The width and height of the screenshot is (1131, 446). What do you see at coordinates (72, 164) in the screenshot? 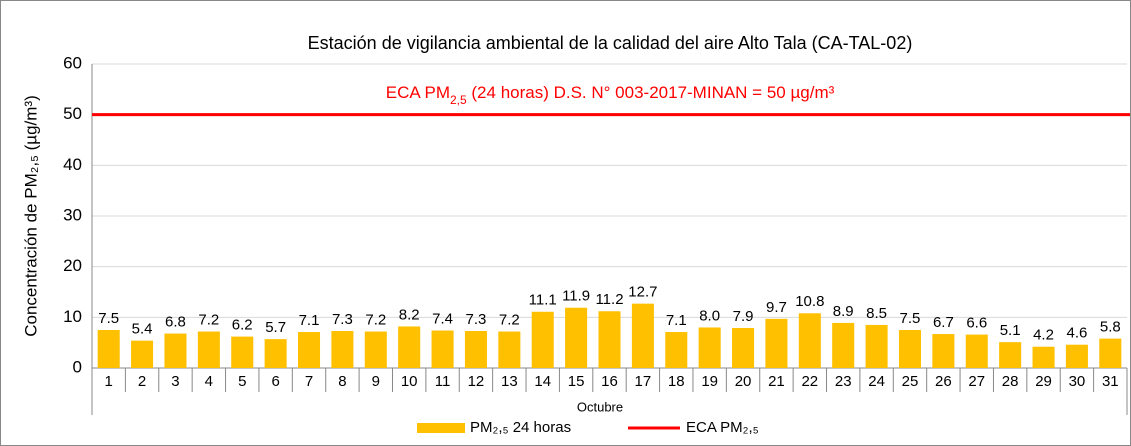
I see `y-tick-label: 40` at bounding box center [72, 164].